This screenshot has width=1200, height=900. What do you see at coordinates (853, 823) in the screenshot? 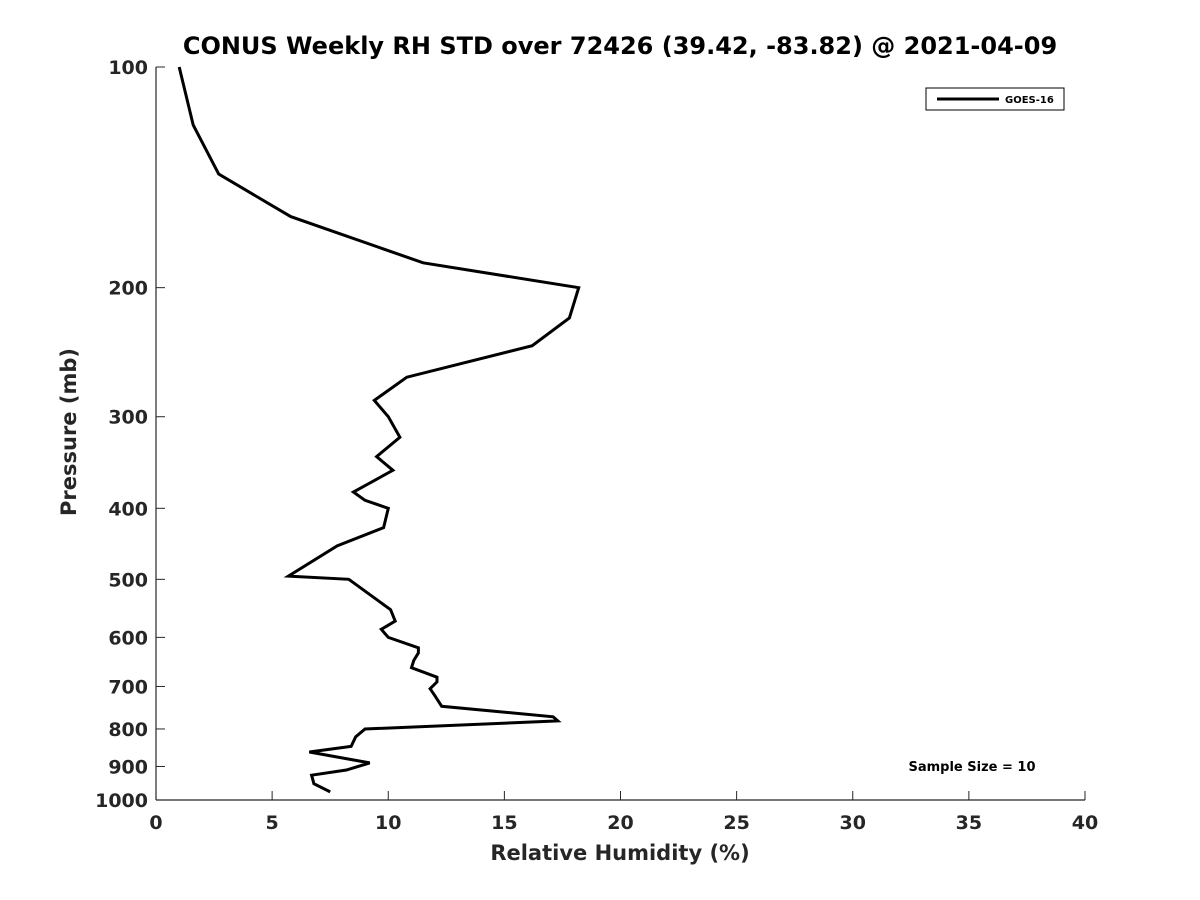
I see `x-tick-label: 30` at bounding box center [853, 823].